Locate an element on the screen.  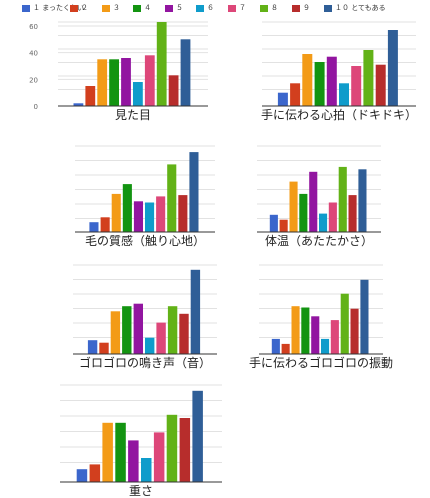
chart-title: 手に伝わるゴロゴロの振動 is located at coordinates (321, 362).